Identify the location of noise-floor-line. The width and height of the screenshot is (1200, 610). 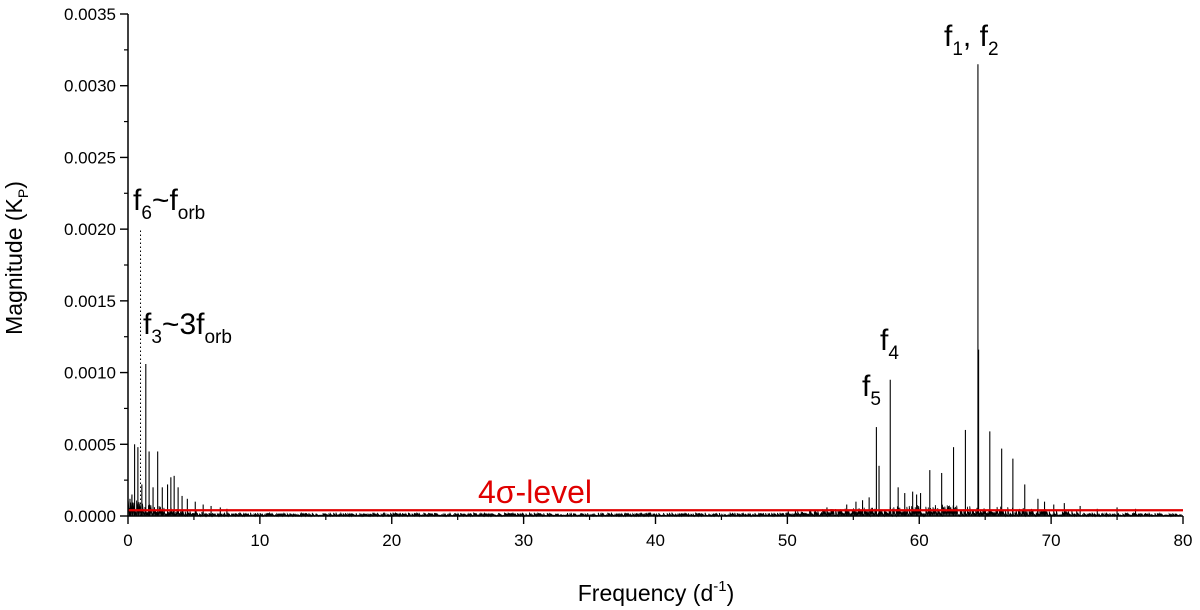
(654, 507).